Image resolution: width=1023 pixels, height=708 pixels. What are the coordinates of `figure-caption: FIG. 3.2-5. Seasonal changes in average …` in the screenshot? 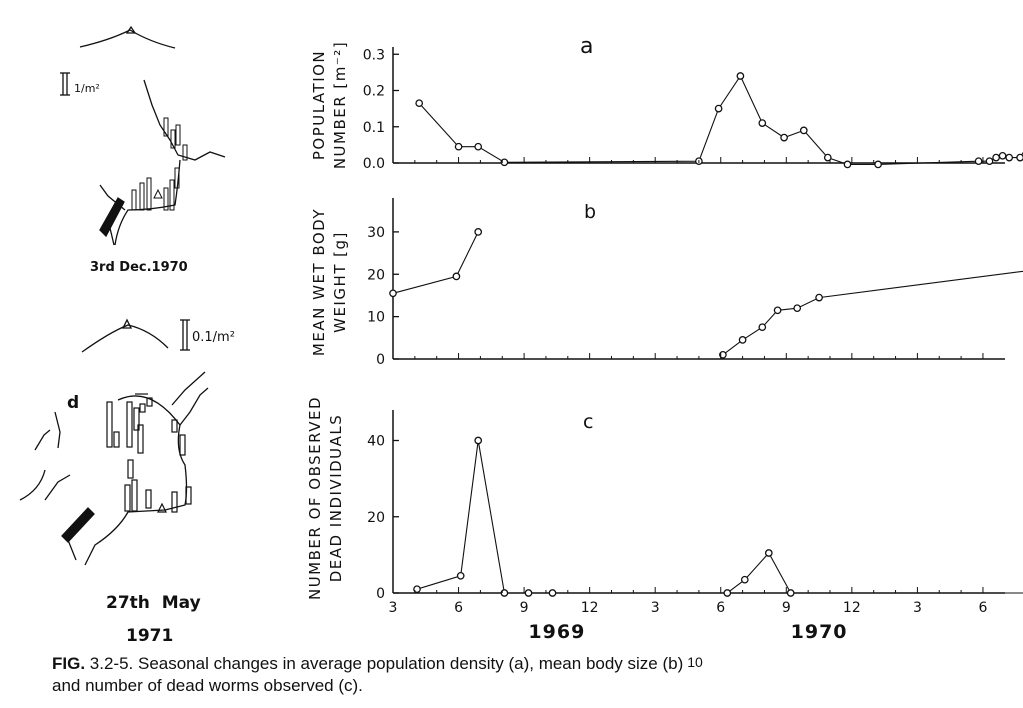 It's located at (522, 674).